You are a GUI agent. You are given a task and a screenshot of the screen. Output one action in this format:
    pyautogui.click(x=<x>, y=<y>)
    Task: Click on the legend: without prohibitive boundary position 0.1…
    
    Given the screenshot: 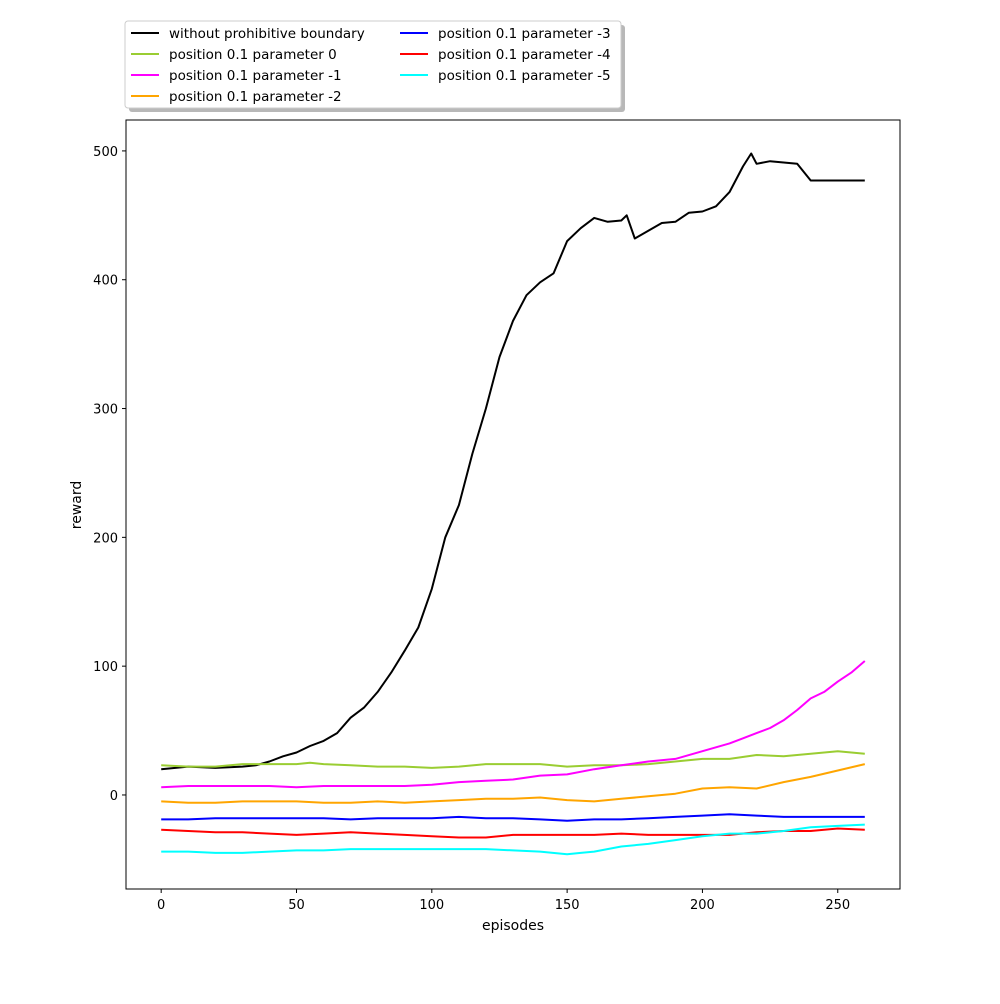 What is the action you would take?
    pyautogui.click(x=374, y=66)
    